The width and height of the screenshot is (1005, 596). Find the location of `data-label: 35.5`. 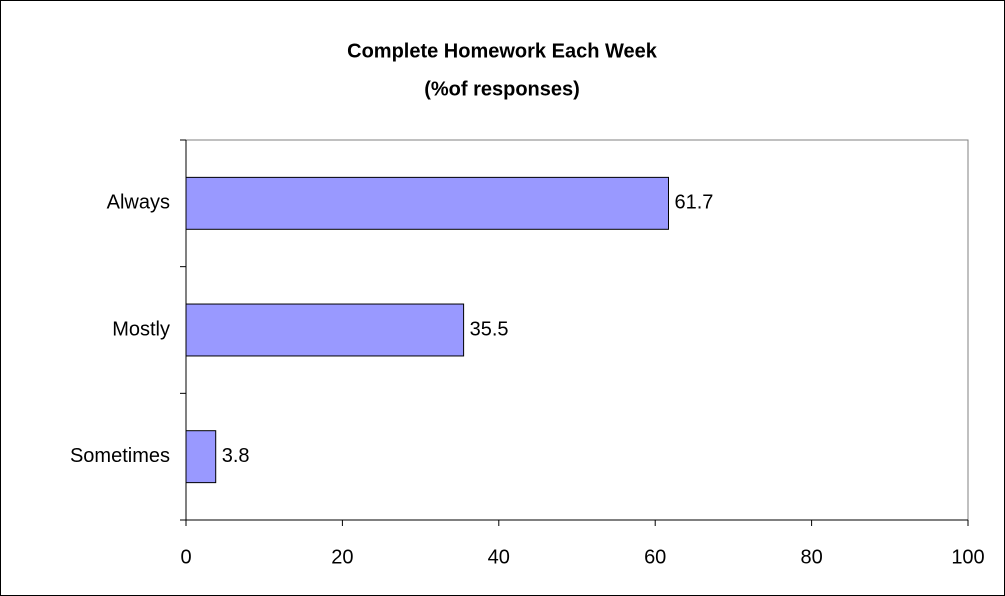

data-label: 35.5 is located at coordinates (489, 329).